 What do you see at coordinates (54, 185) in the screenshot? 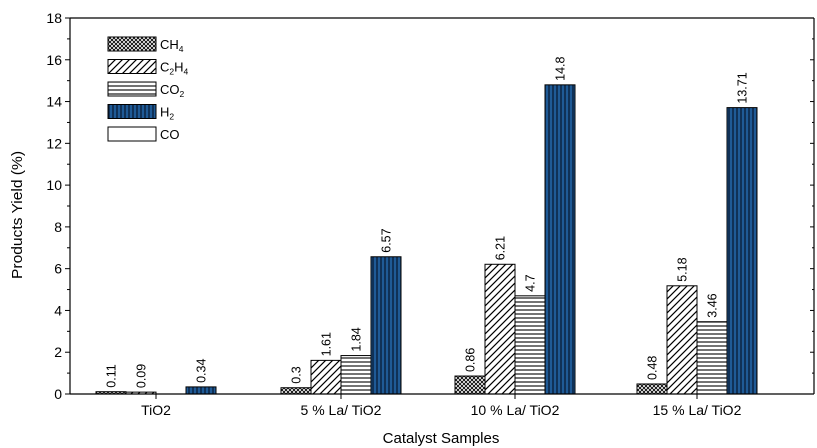
I see `y-tick-label: 10` at bounding box center [54, 185].